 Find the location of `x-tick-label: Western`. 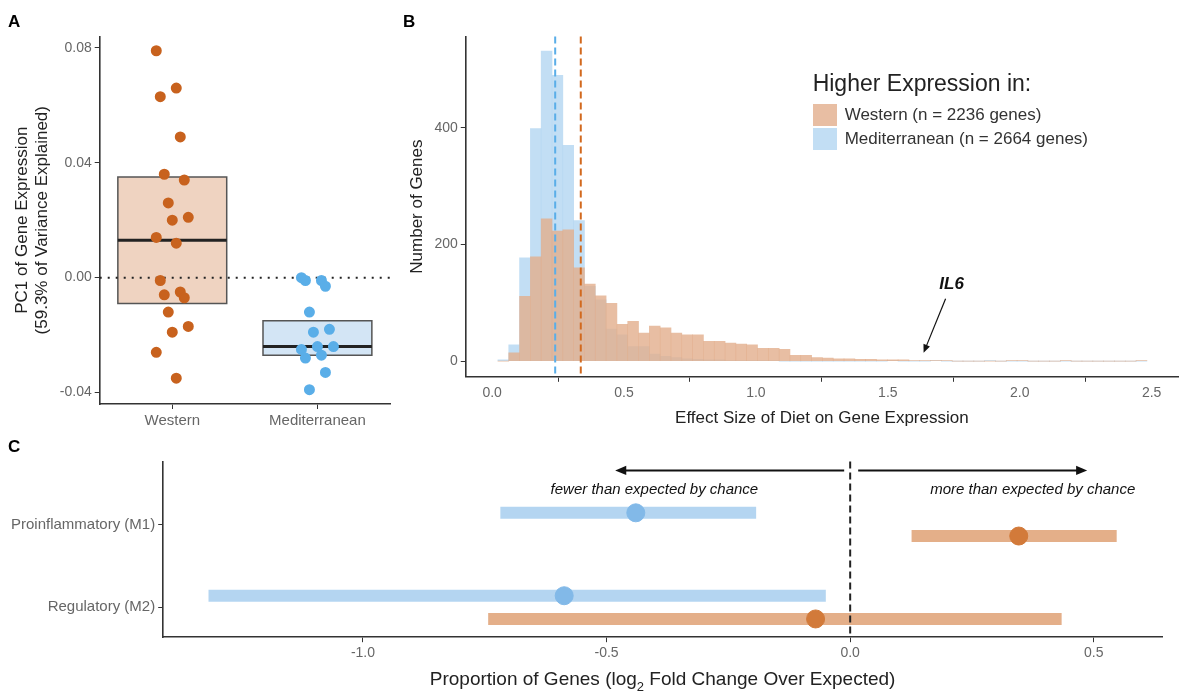

x-tick-label: Western is located at coordinates (172, 420).